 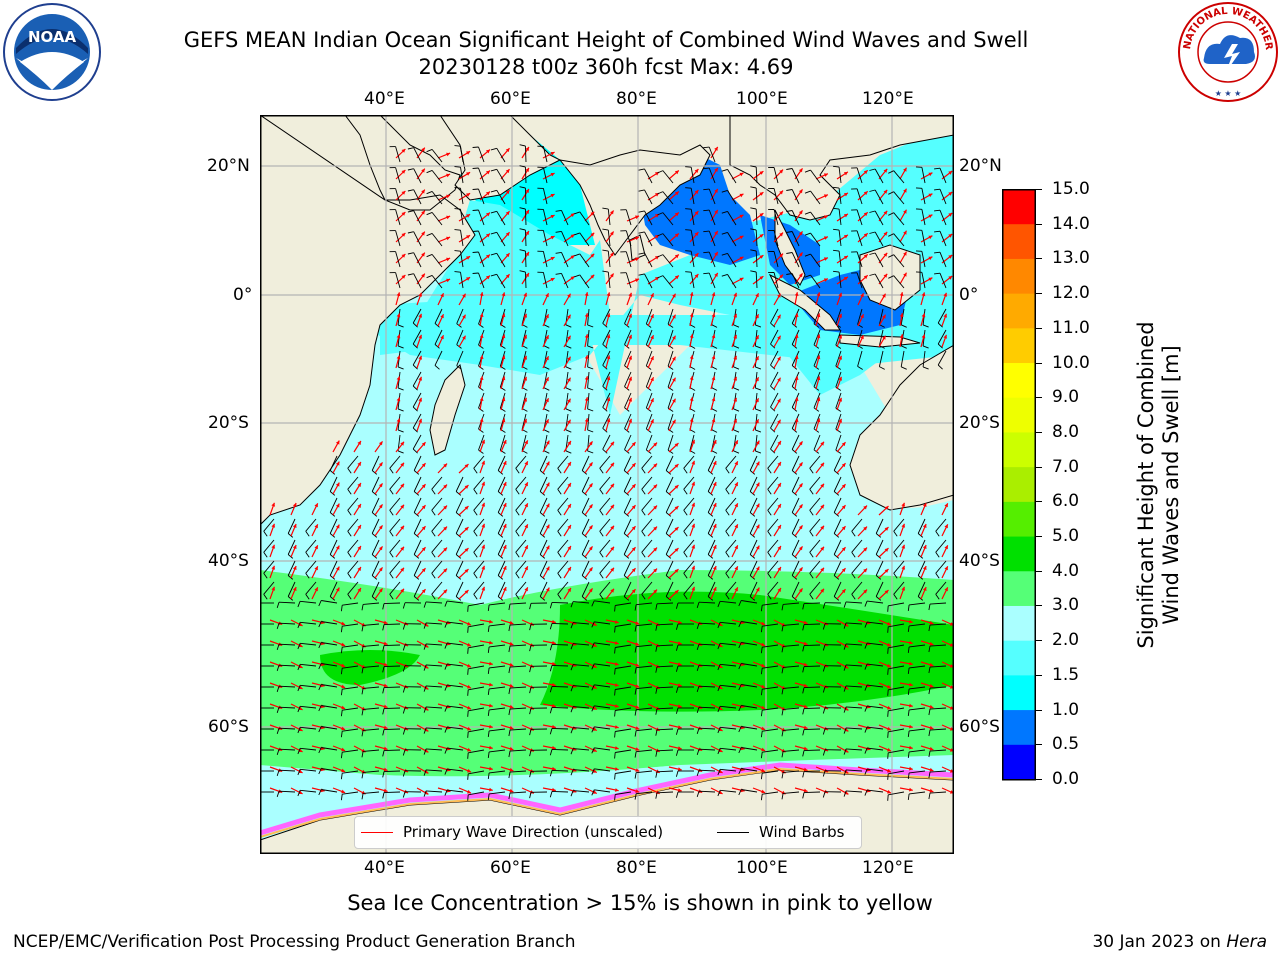 What do you see at coordinates (1019, 588) in the screenshot?
I see `colorbar-swatch` at bounding box center [1019, 588].